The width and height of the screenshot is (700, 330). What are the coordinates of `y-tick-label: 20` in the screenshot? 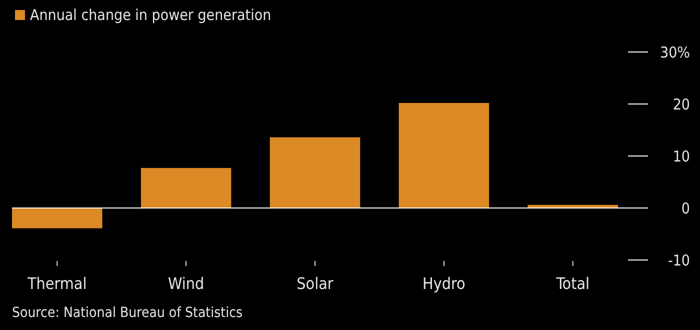 It's located at (681, 104).